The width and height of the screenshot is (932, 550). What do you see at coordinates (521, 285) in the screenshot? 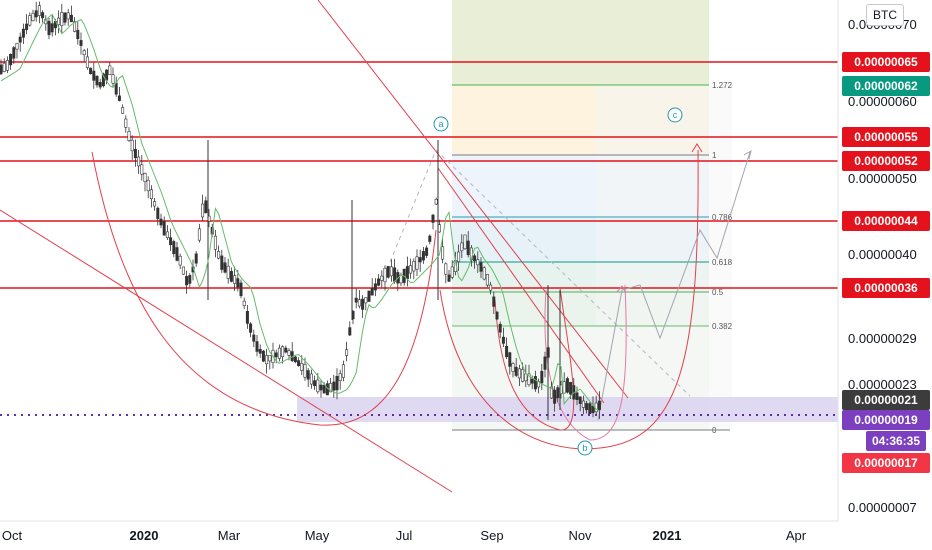
I see `channel-line` at bounding box center [521, 285].